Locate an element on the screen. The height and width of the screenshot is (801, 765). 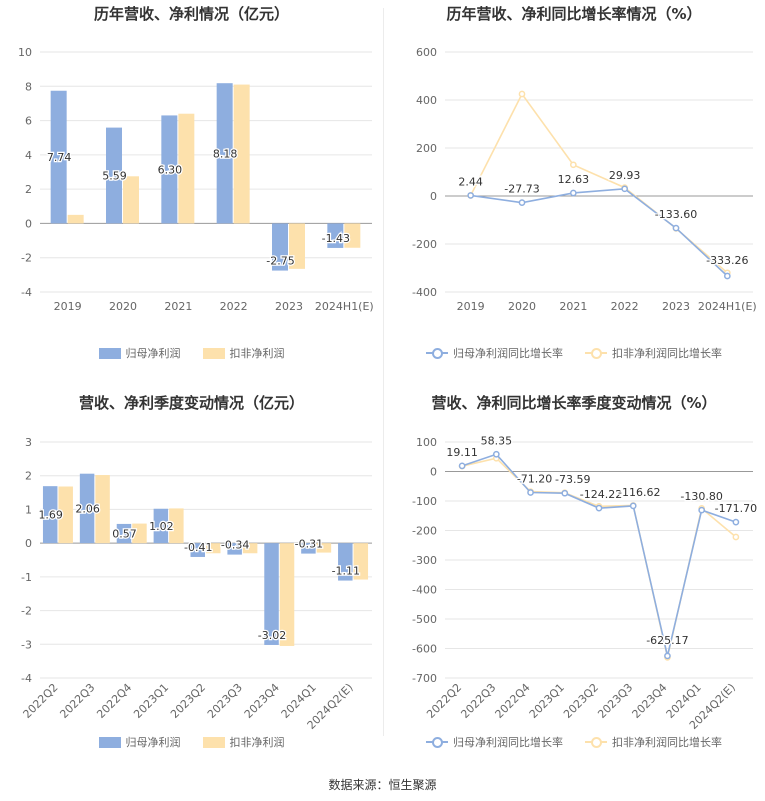
y-tick-label: 1 is located at coordinates (28, 509).